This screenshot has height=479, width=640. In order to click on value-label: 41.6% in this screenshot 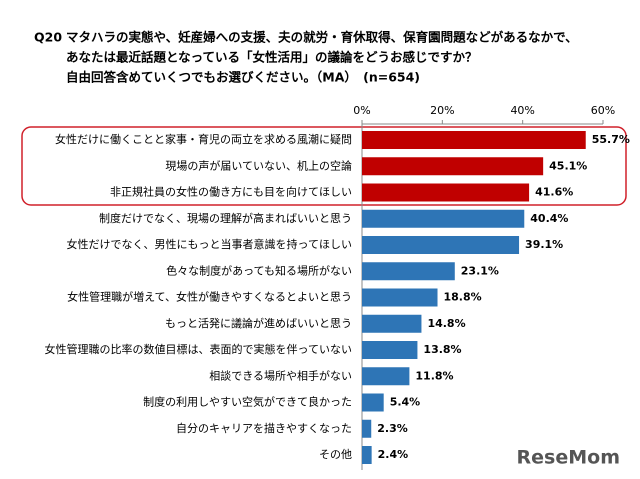, I will do `click(554, 192)`.